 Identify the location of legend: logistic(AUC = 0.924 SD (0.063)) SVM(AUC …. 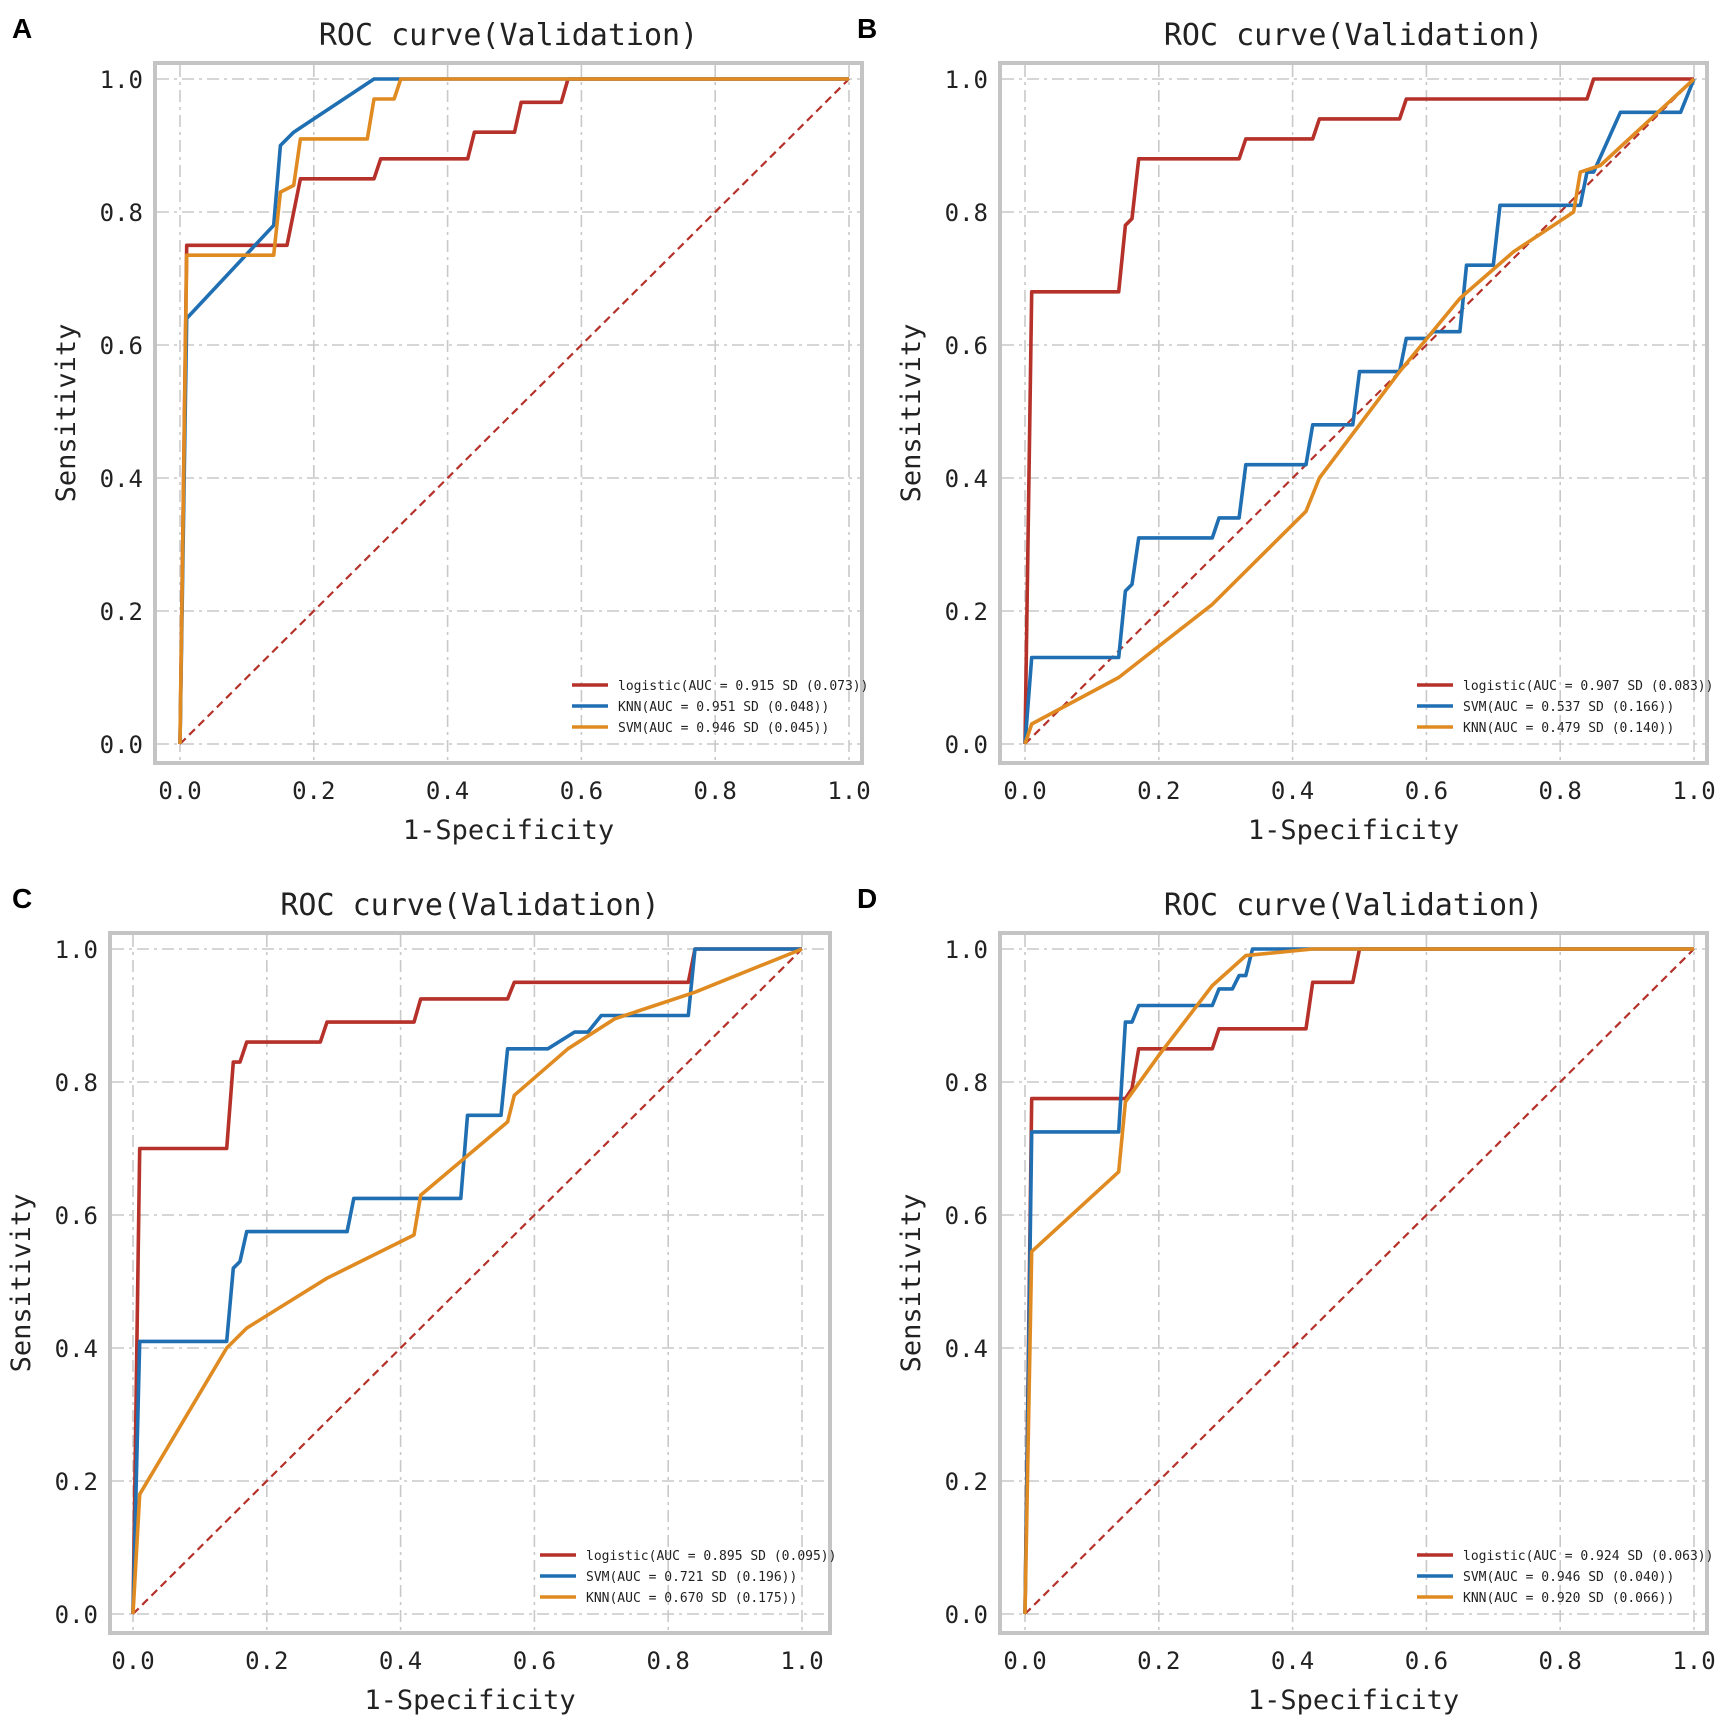
(1565, 1577).